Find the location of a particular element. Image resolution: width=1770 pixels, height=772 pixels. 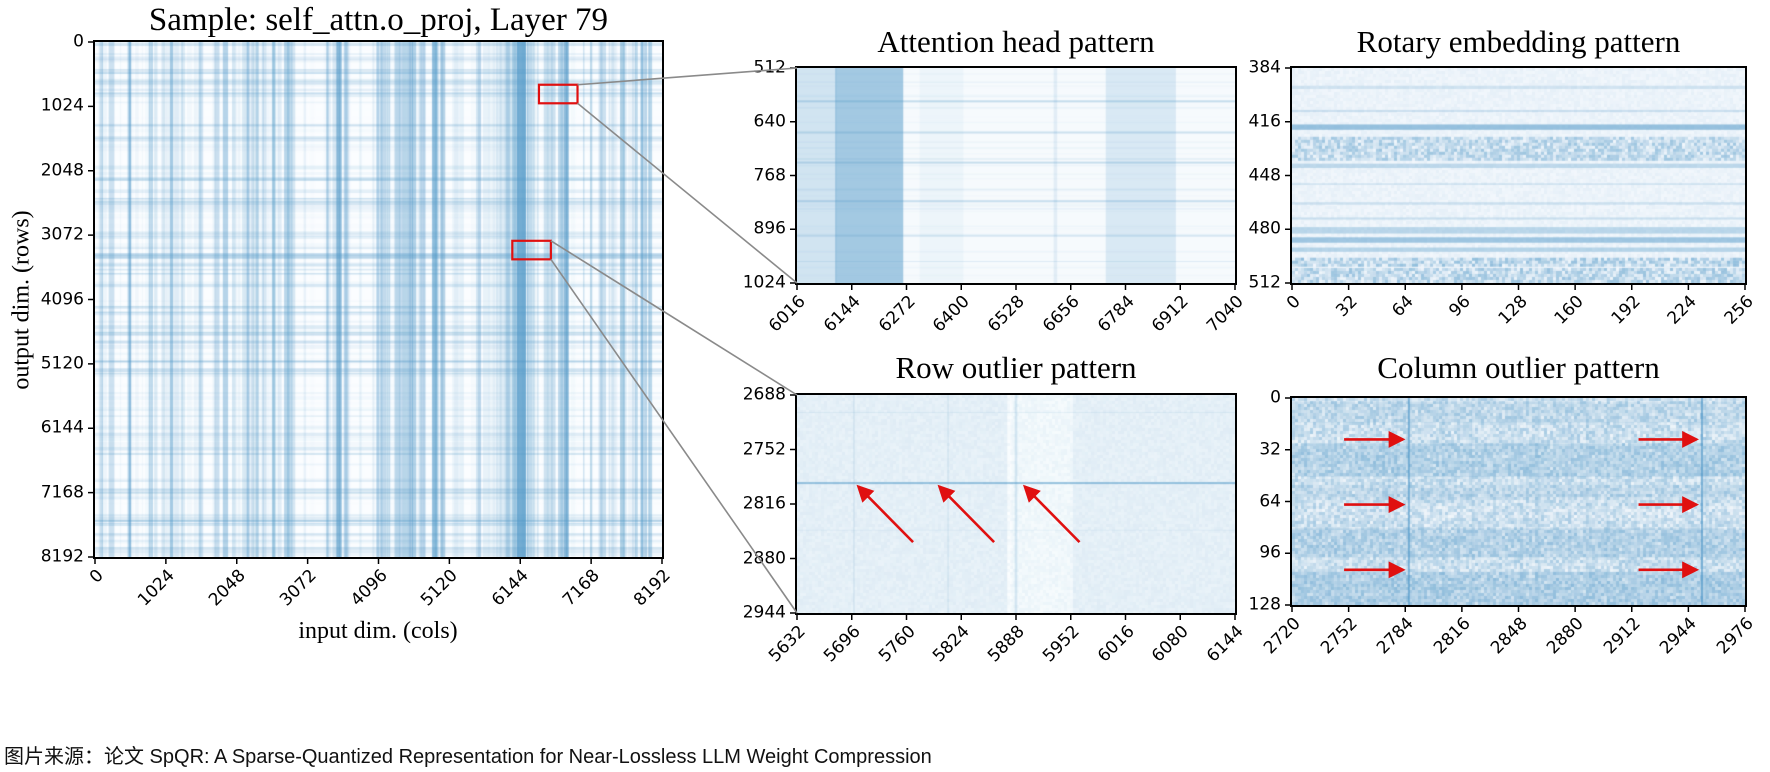

x-tick-label: 6784 is located at coordinates (1116, 314).